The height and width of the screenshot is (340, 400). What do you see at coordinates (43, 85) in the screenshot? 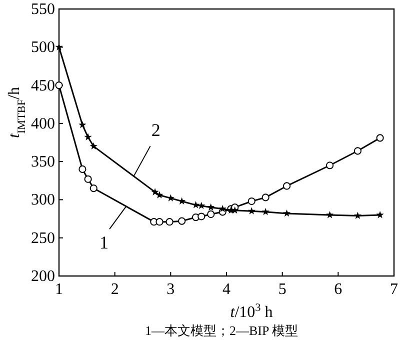
I see `y-tick-label: 450` at bounding box center [43, 85].